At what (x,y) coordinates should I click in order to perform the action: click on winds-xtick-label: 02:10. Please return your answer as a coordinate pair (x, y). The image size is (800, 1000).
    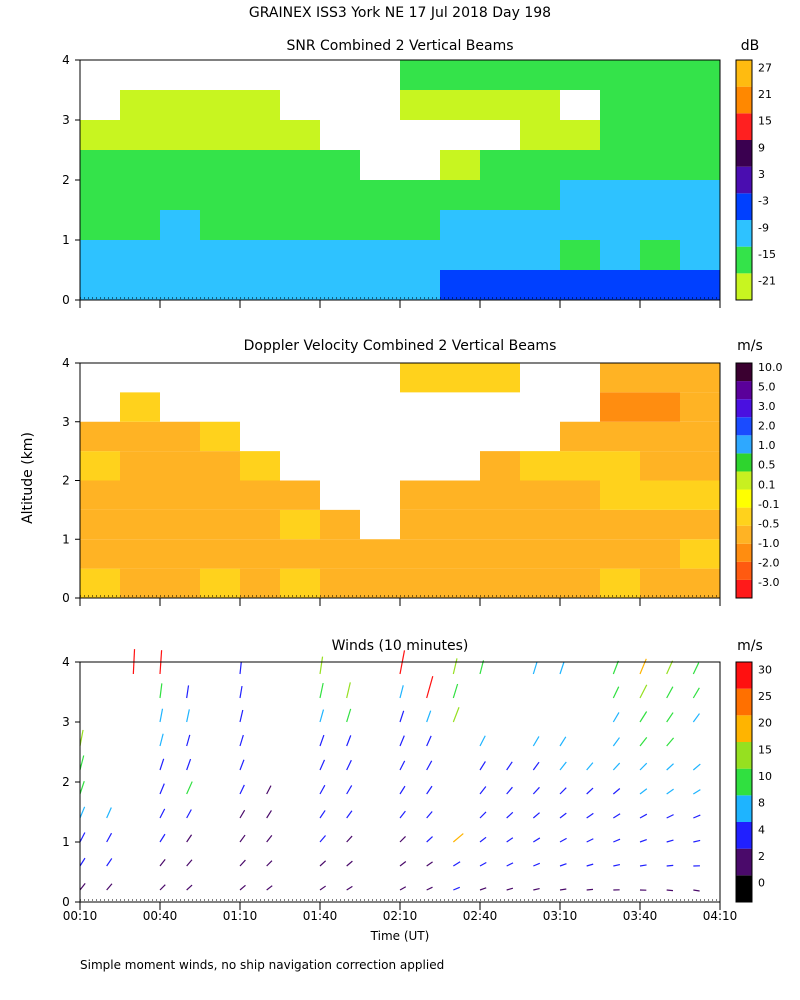
    Looking at the image, I should click on (400, 916).